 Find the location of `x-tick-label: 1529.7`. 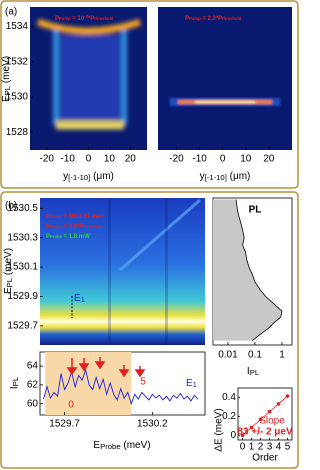

x-tick-label: 1529.7 is located at coordinates (64, 424).